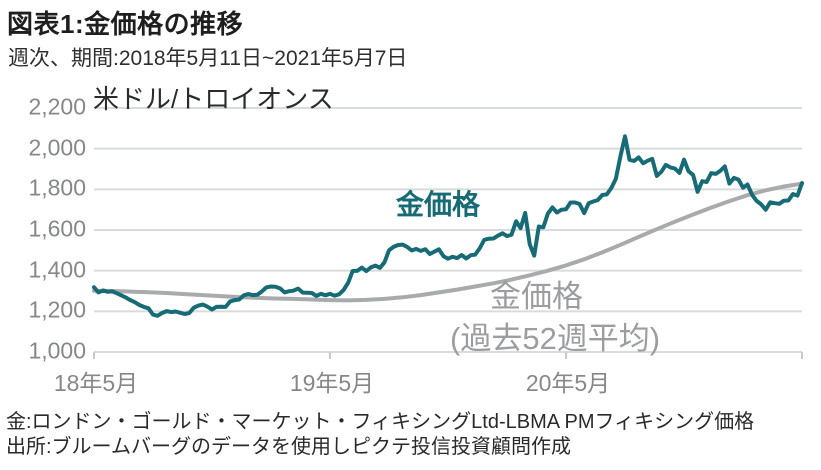 The width and height of the screenshot is (821, 470). Describe the element at coordinates (288, 447) in the screenshot. I see `source-note-bloomberg: 出所:ブルームバーグのデータを使用しピクテ投信投資顧問作成` at that location.